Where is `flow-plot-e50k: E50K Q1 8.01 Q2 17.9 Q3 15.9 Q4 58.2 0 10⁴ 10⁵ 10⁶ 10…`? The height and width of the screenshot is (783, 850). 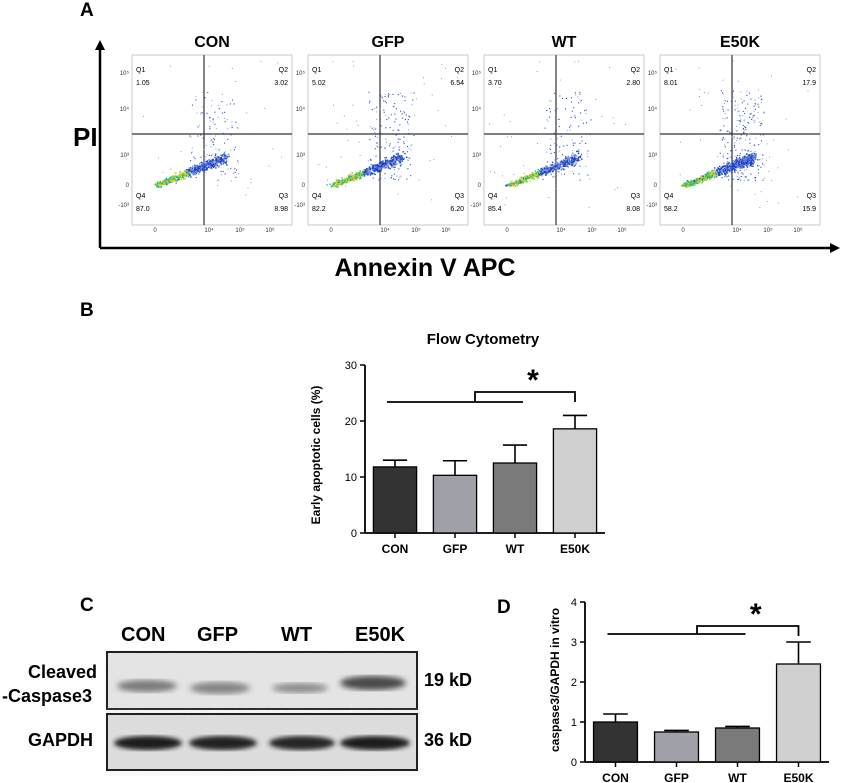
flow-plot-e50k: E50K Q1 8.01 Q2 17.9 Q3 15.9 Q4 58.2 0 10⁴ 10⁵ 10⁶ 10… is located at coordinates (733, 134).